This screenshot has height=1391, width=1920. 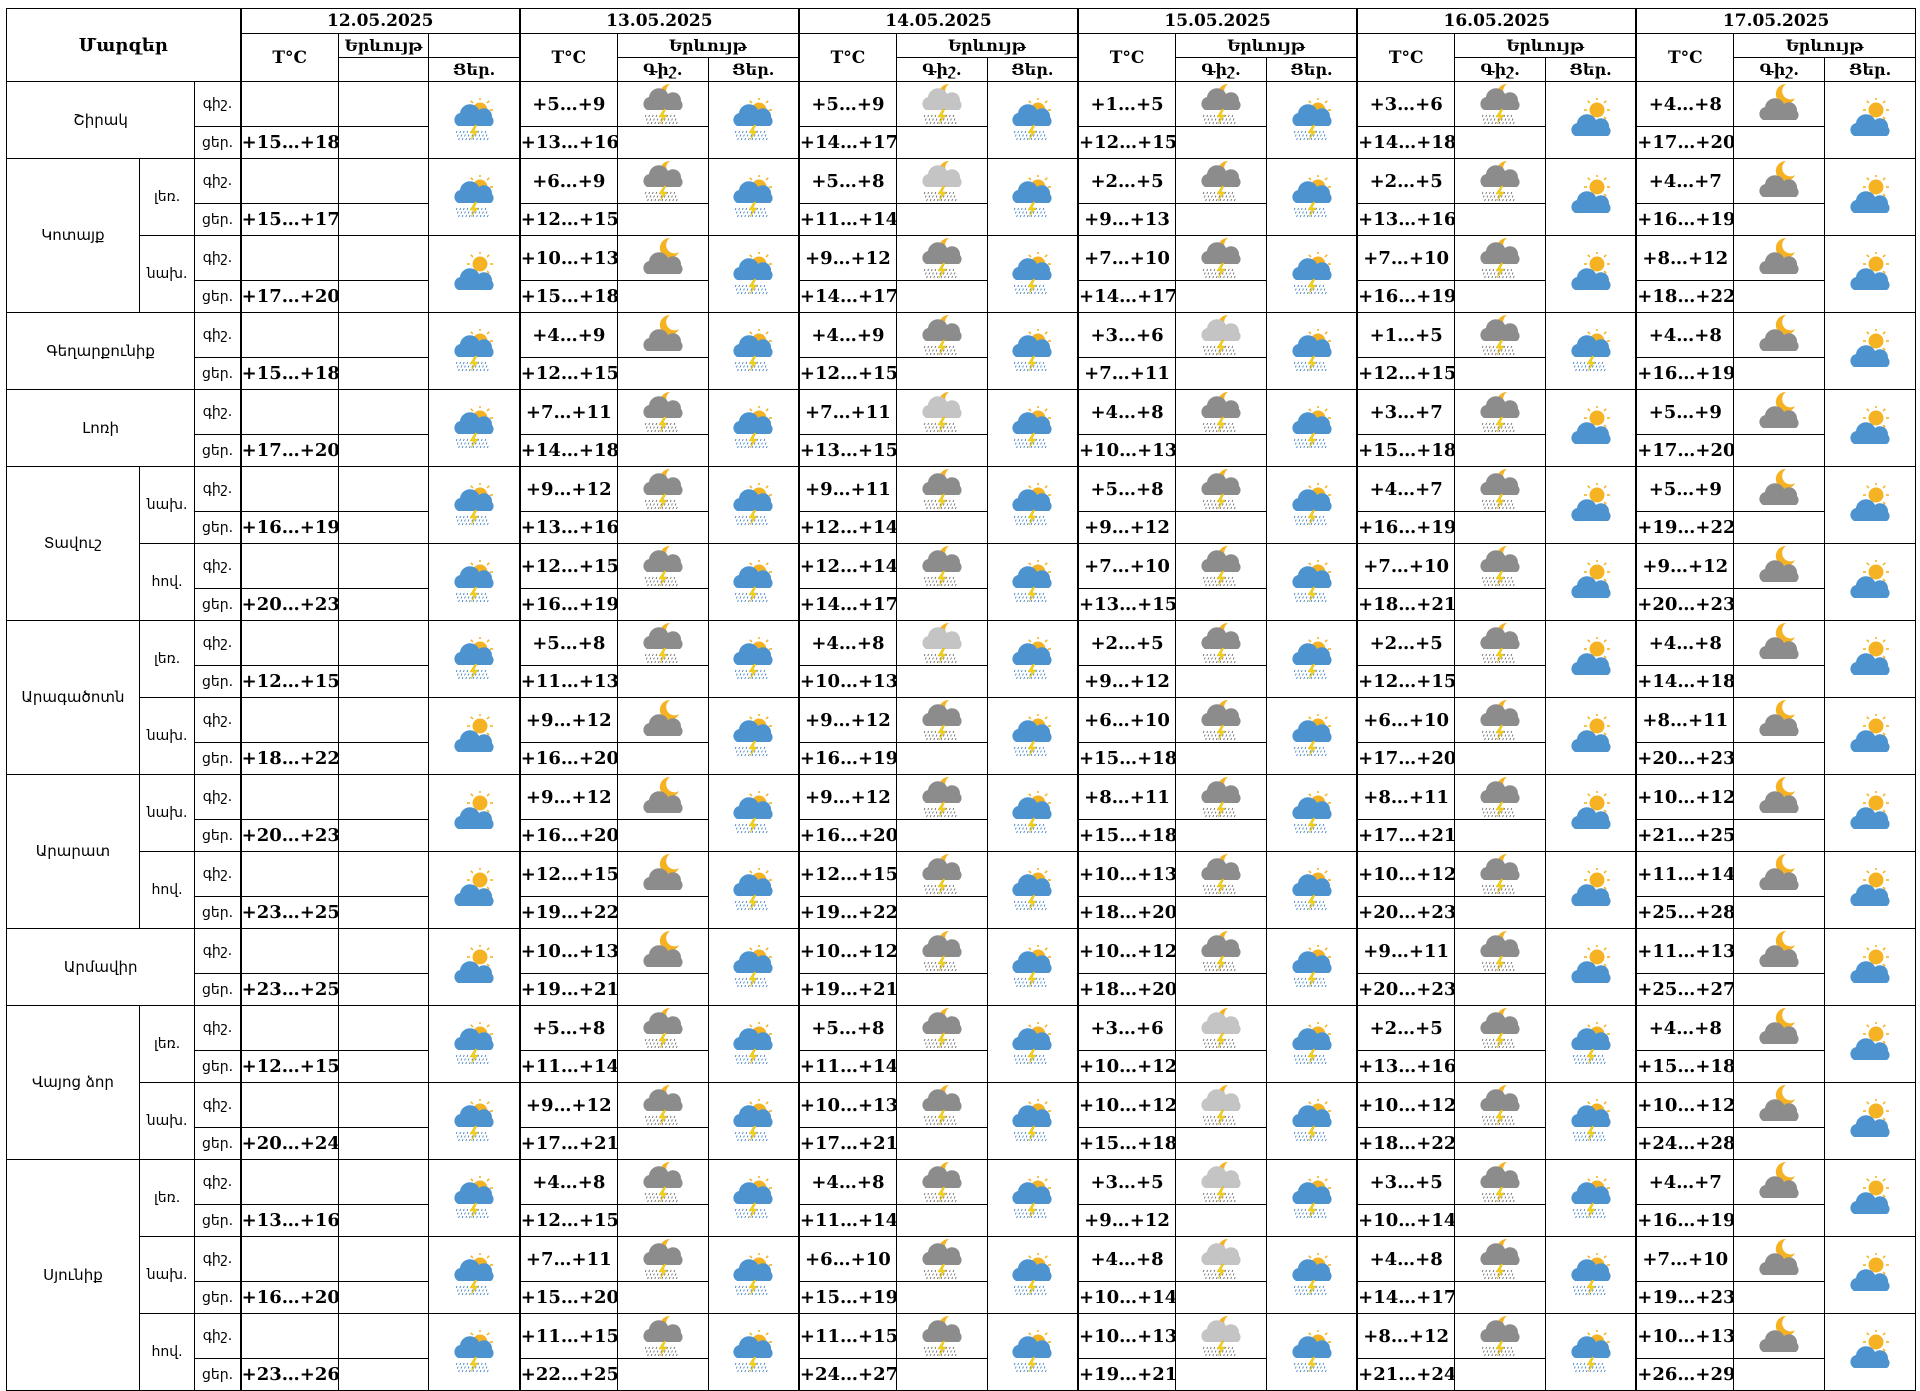 What do you see at coordinates (569, 1067) in the screenshot?
I see `temperature-range: +11…+14` at bounding box center [569, 1067].